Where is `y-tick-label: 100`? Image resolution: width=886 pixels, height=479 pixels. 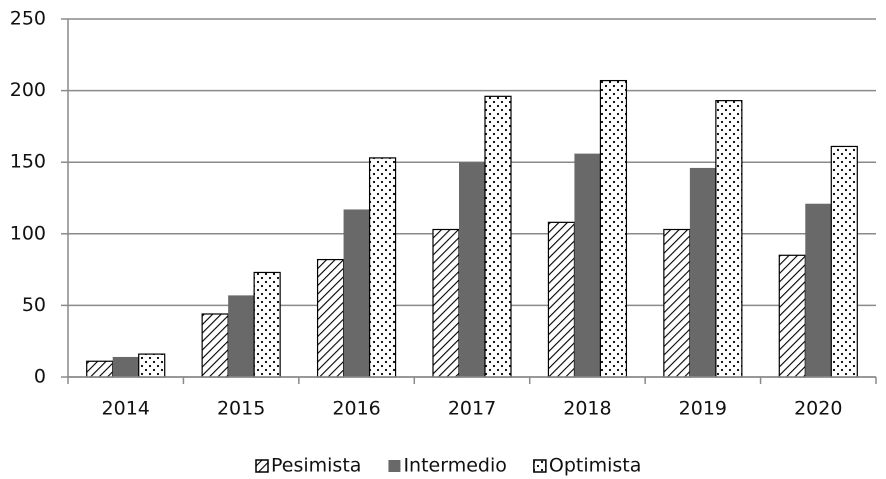 y-tick-label: 100 is located at coordinates (28, 233).